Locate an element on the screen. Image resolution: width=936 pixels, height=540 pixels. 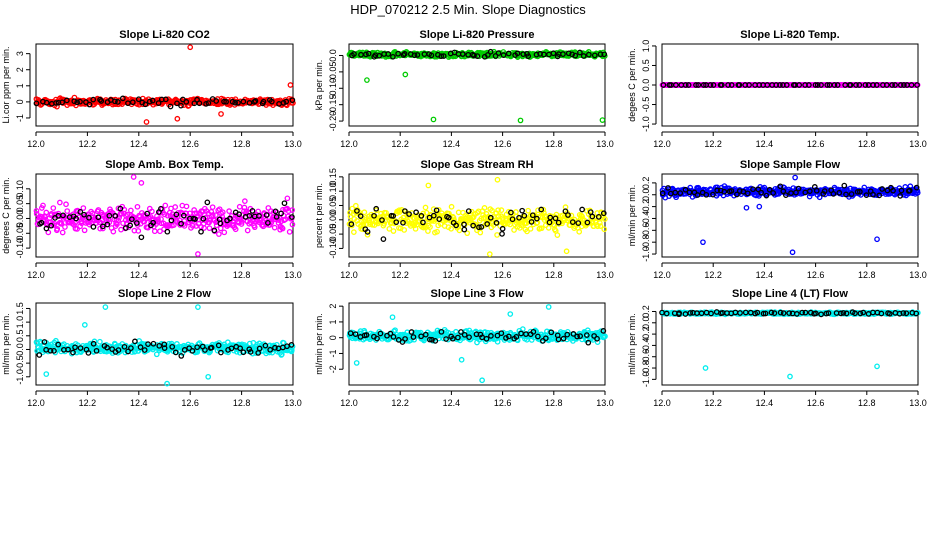
x-tick-label: 12.8 is located at coordinates (867, 403).